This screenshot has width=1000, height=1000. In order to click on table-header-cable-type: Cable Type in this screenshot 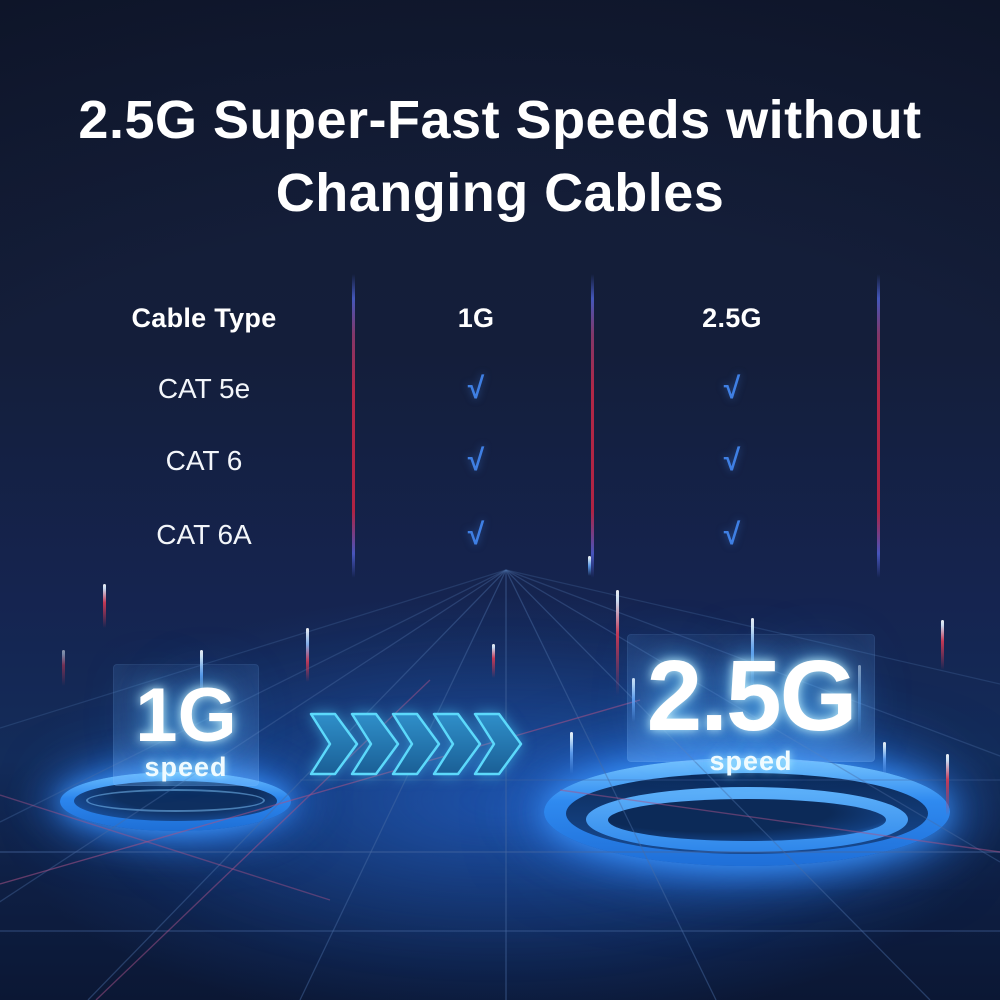, I will do `click(204, 317)`.